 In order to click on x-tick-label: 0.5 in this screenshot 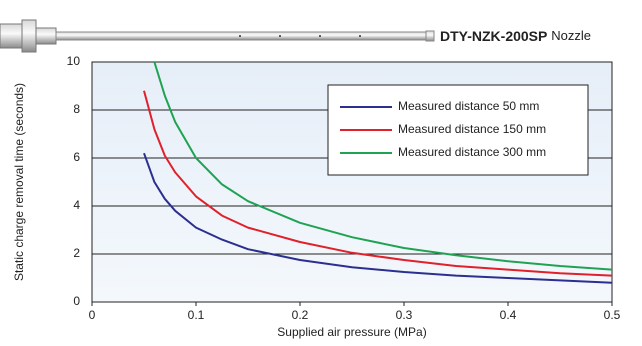, I will do `click(612, 315)`.